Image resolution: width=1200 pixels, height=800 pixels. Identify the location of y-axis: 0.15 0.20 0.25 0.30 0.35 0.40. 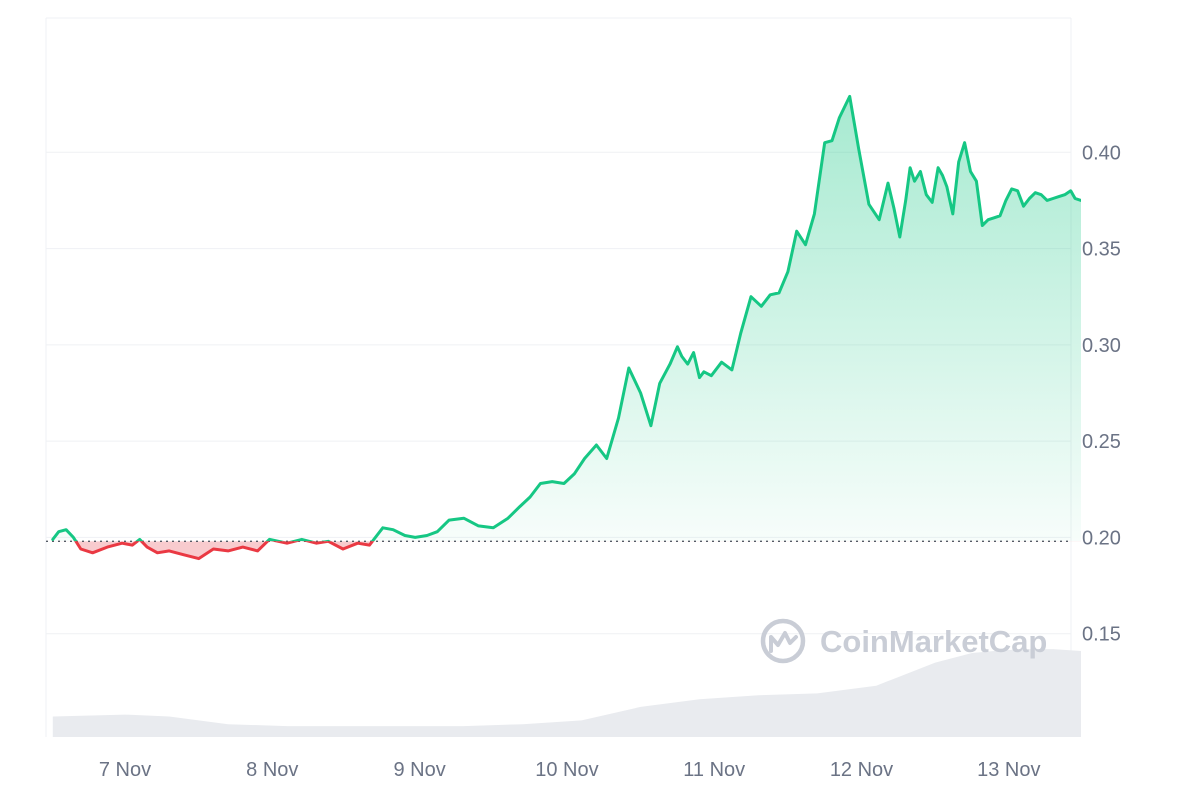
(1101, 393).